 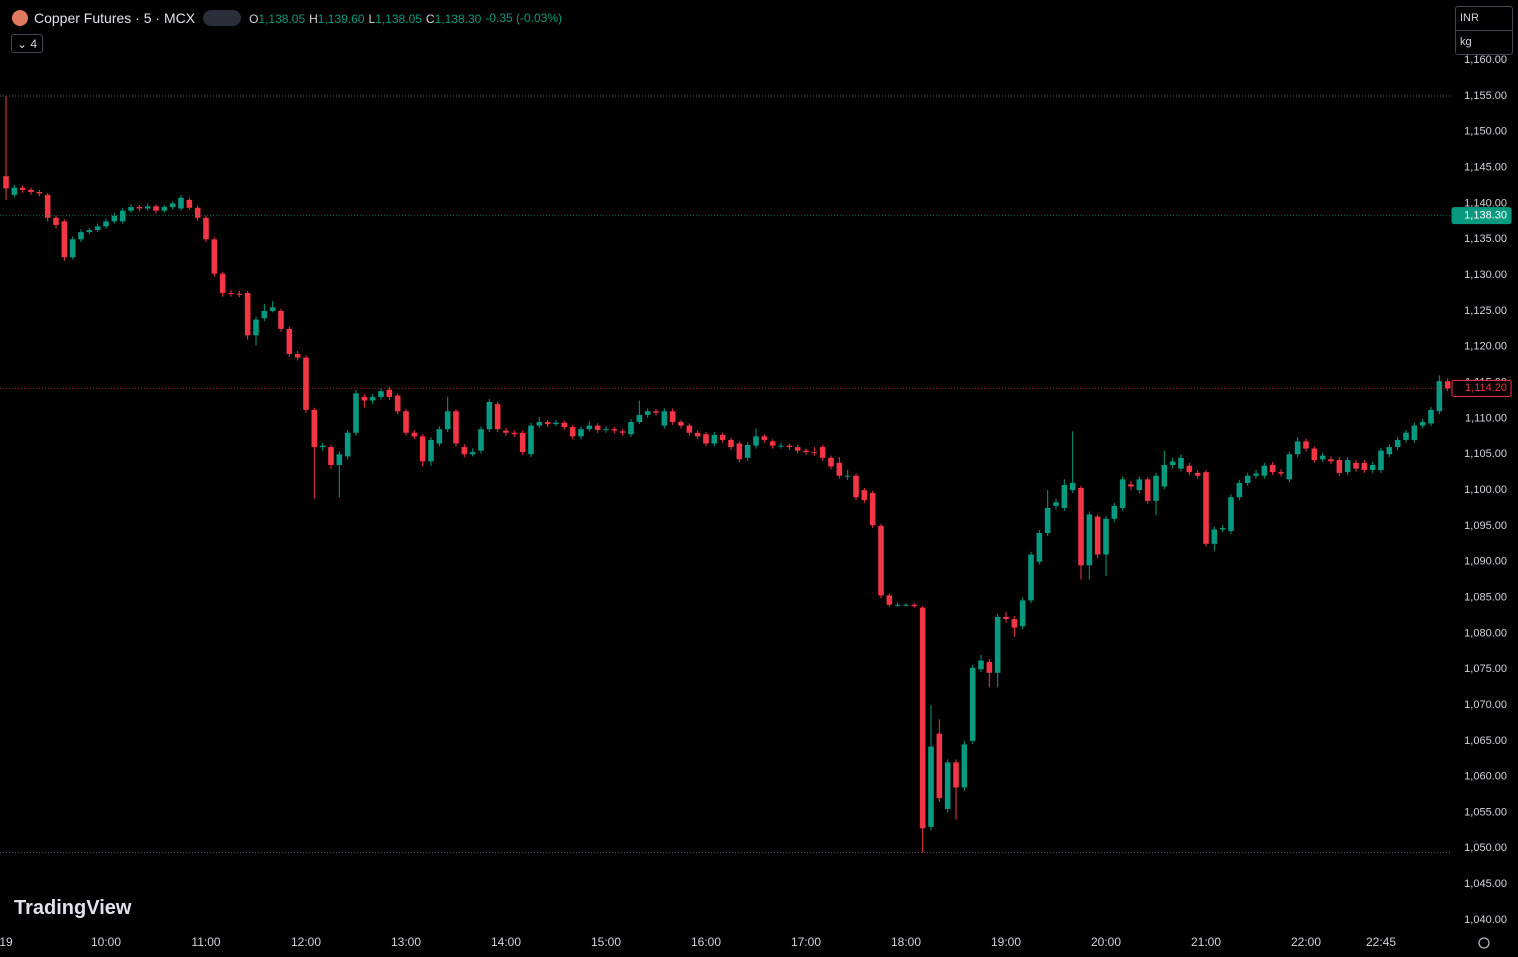 What do you see at coordinates (1485, 96) in the screenshot?
I see `y-tick-label: 1,155.00` at bounding box center [1485, 96].